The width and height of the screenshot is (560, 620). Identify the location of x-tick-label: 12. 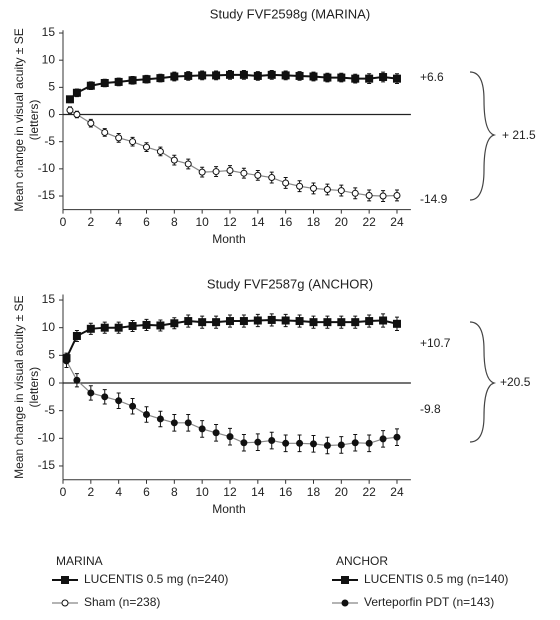
(230, 492).